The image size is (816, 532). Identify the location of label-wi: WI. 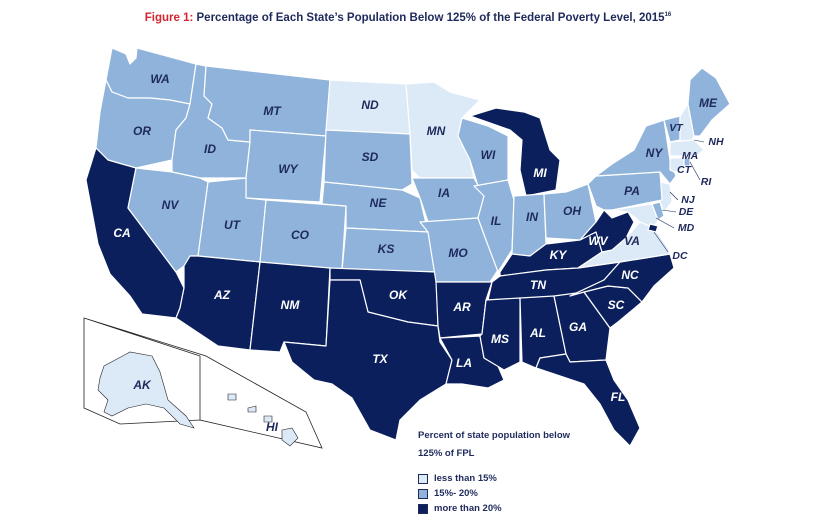
(488, 155).